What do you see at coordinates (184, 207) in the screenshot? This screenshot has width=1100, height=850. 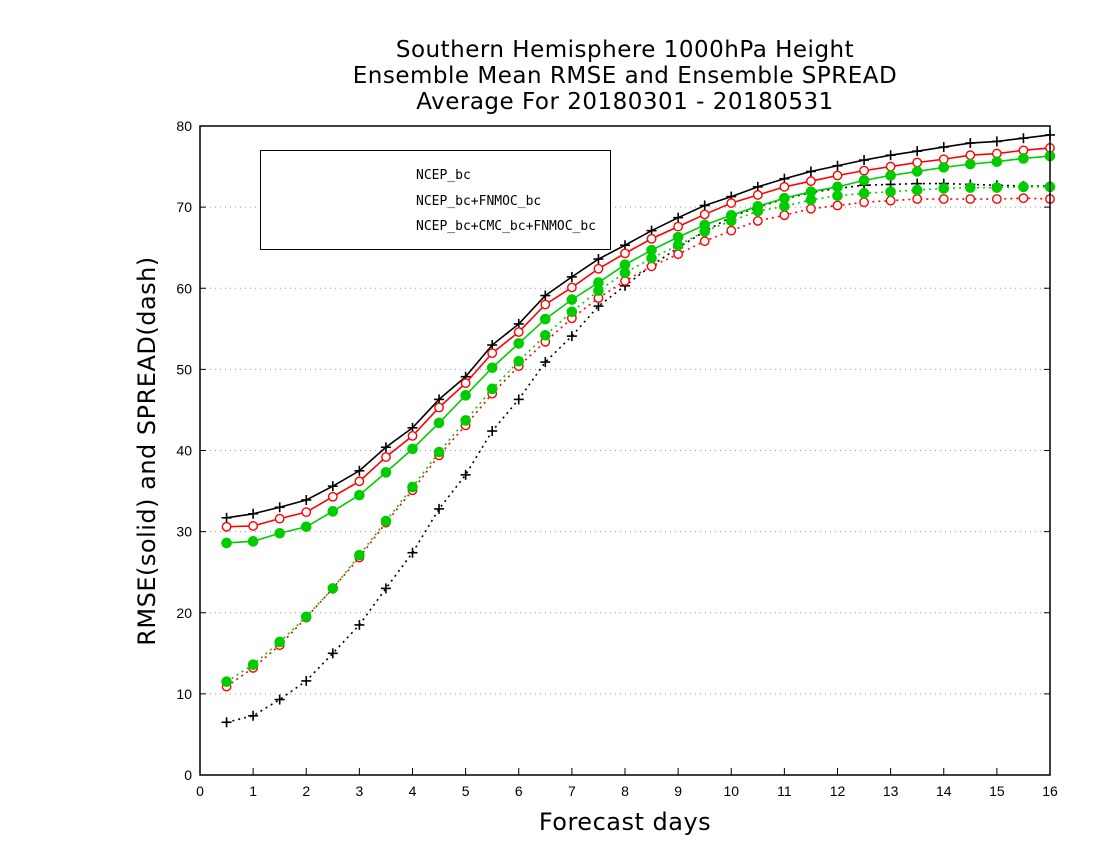 I see `y-tick-label-70: 70` at bounding box center [184, 207].